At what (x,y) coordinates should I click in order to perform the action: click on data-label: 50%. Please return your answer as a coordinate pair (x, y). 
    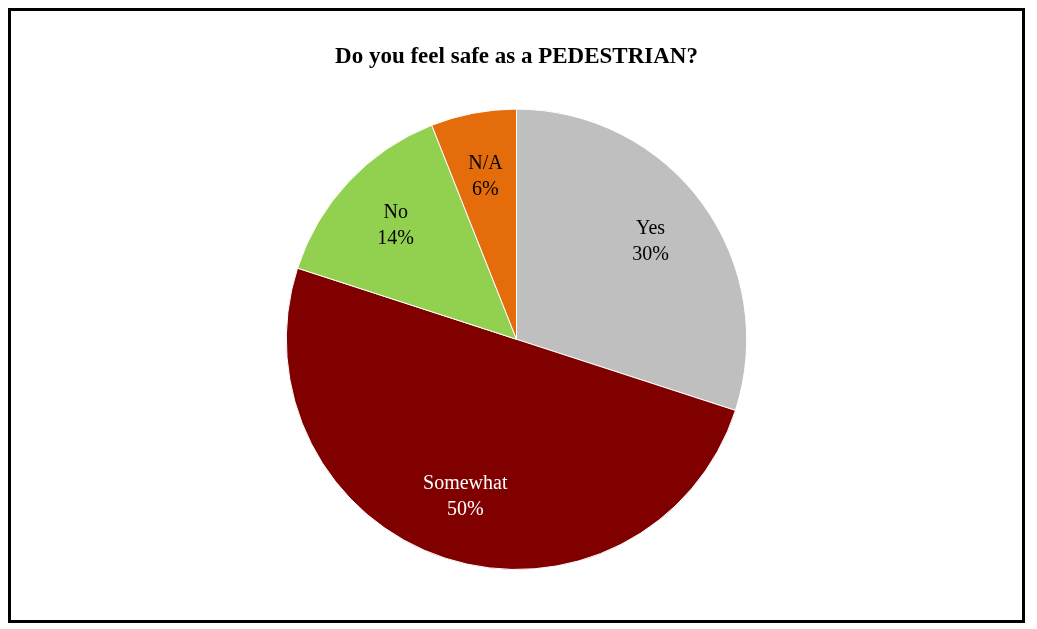
    Looking at the image, I should click on (465, 508).